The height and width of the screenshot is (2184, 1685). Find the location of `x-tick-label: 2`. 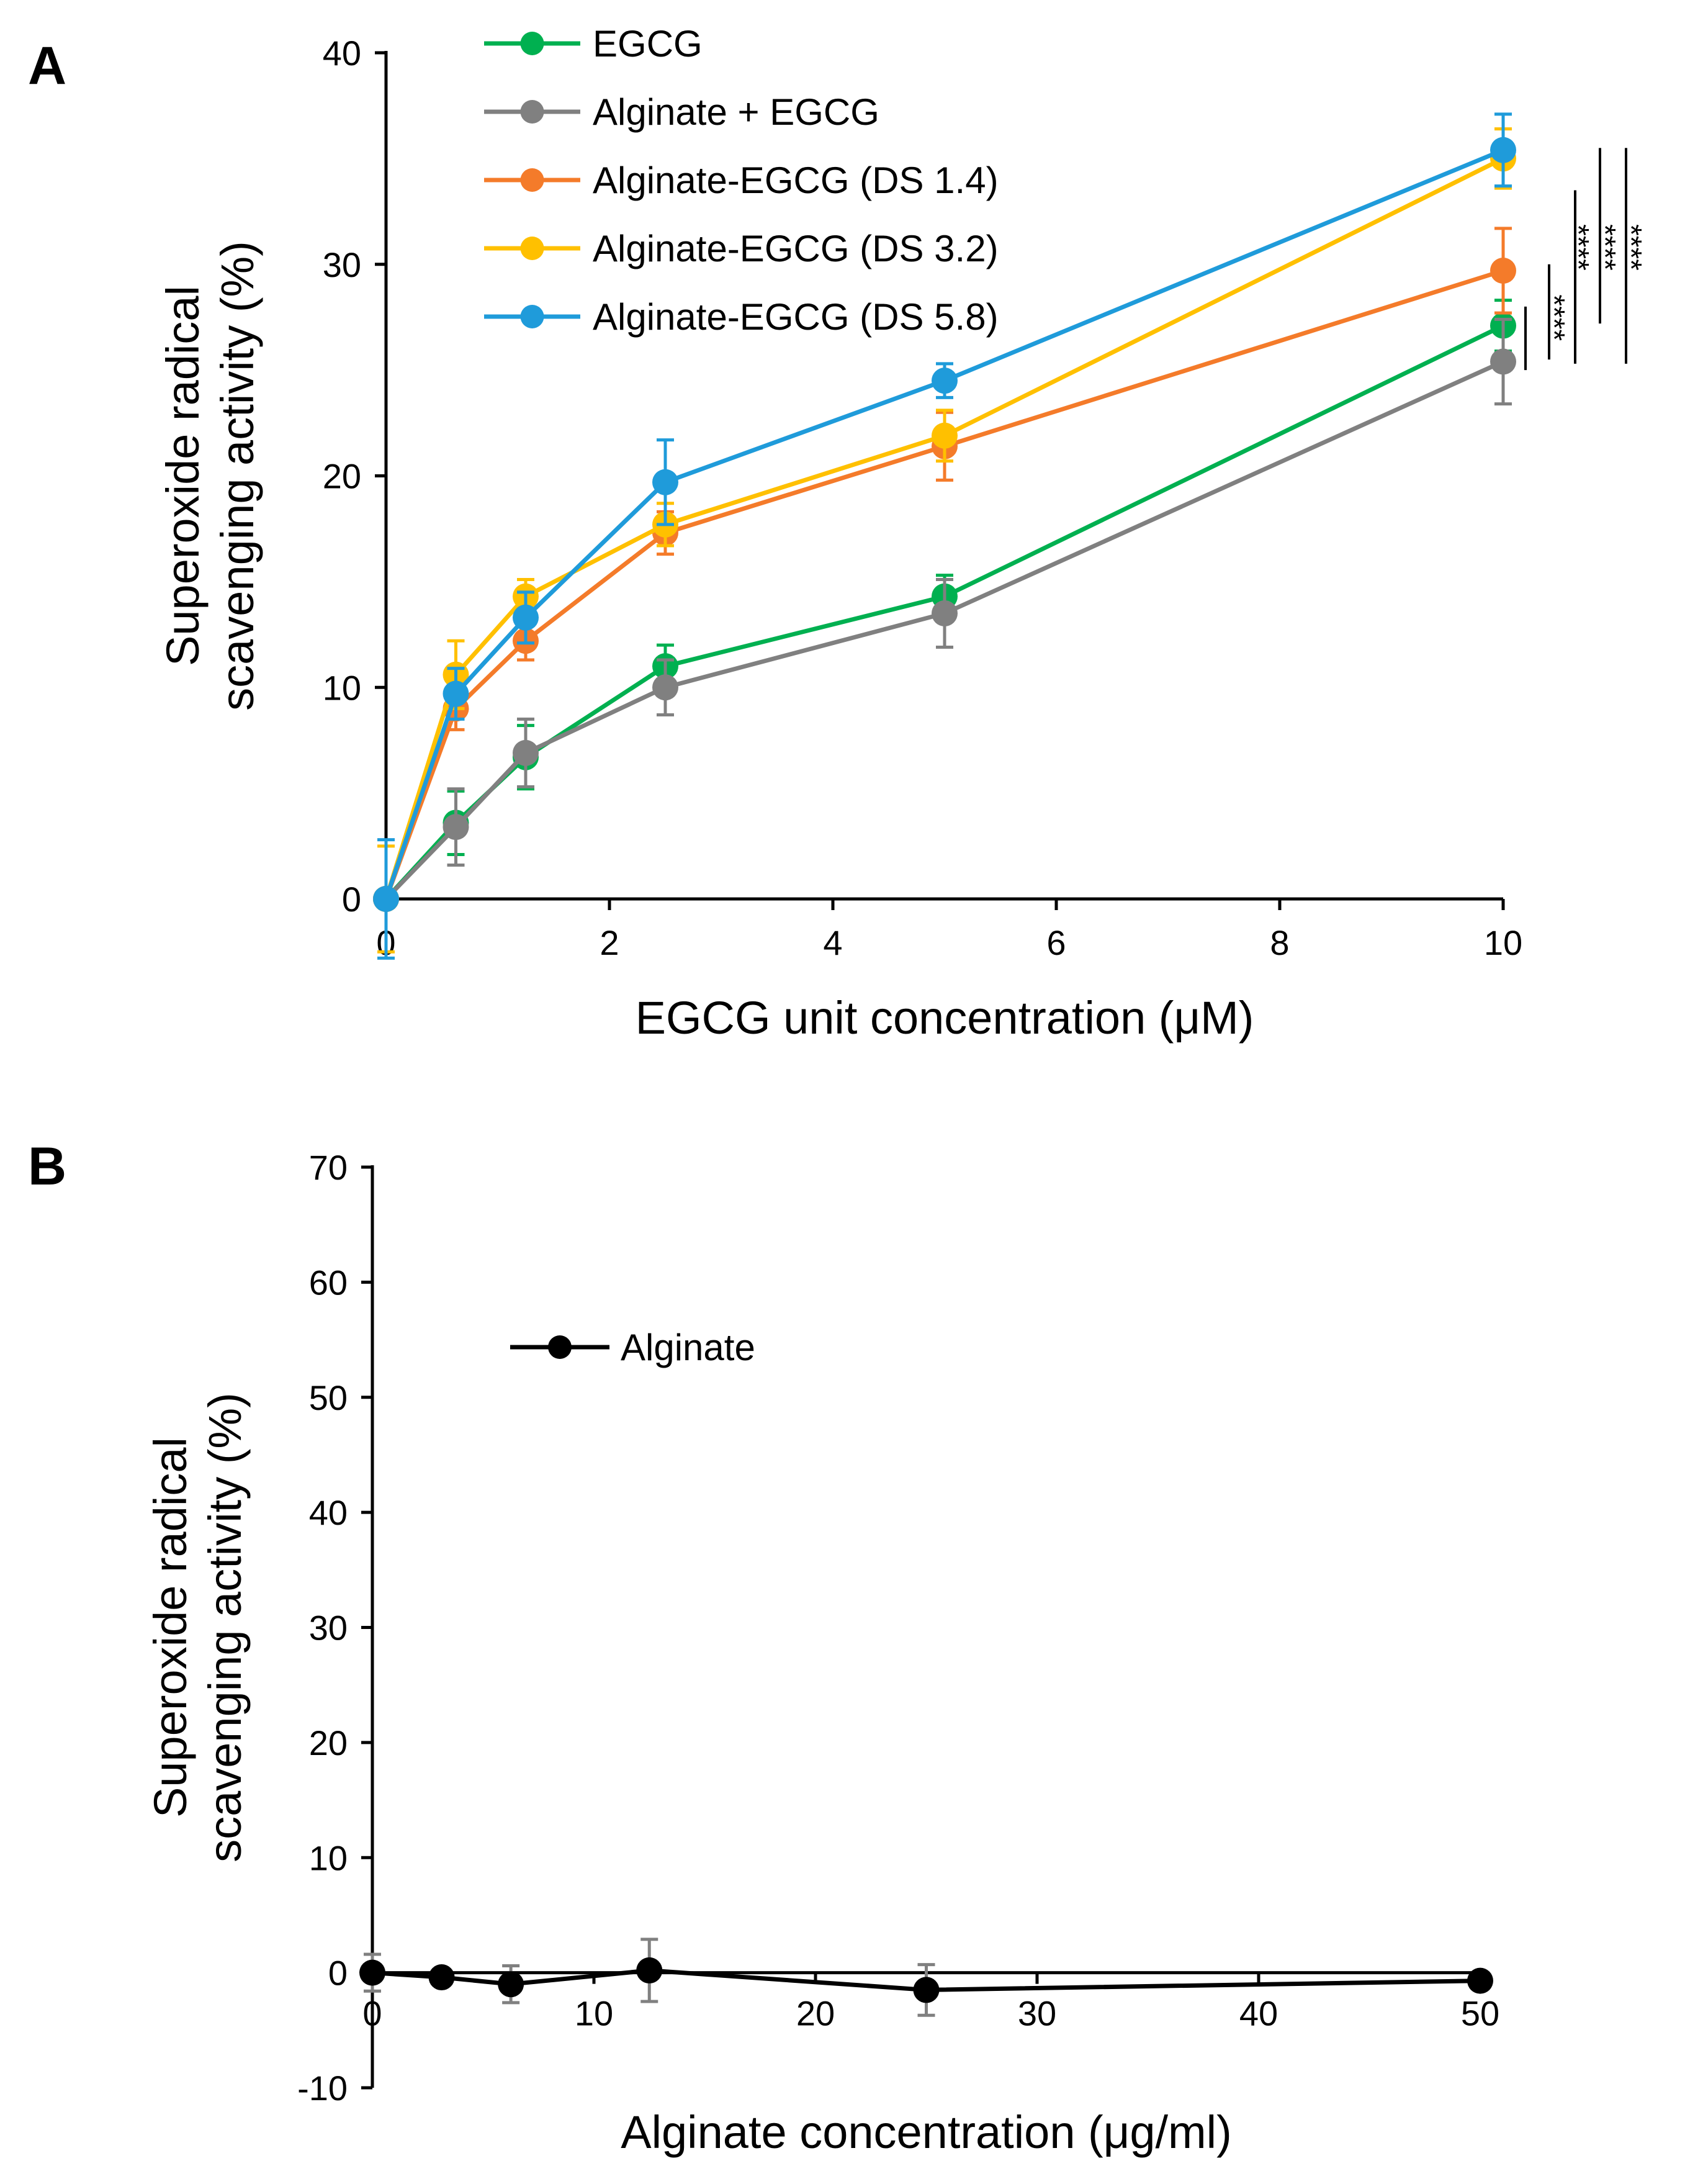

x-tick-label: 2 is located at coordinates (609, 942).